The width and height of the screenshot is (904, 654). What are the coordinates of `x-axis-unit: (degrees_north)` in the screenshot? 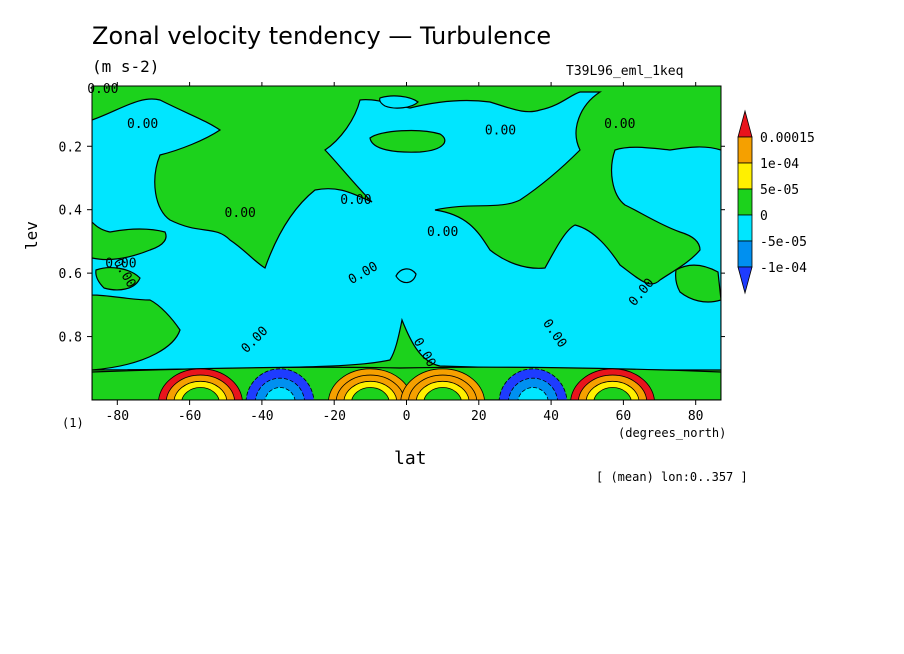 It's located at (672, 433).